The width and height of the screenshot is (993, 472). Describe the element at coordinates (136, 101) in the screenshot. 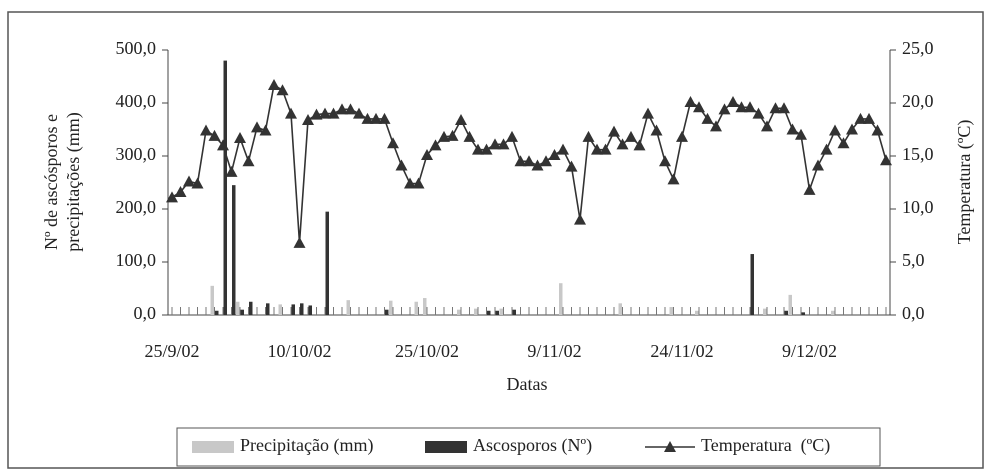

I see `y-tick-label: 400,0` at that location.